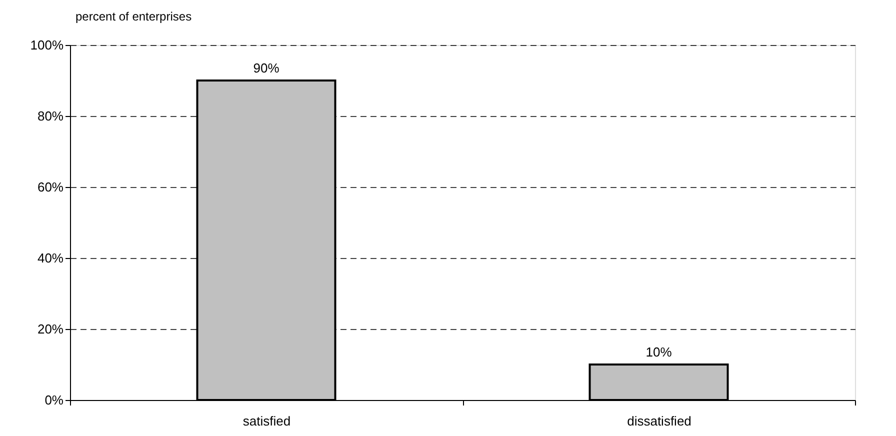 The image size is (896, 436). What do you see at coordinates (50, 258) in the screenshot?
I see `y-tick-label: 40%` at bounding box center [50, 258].